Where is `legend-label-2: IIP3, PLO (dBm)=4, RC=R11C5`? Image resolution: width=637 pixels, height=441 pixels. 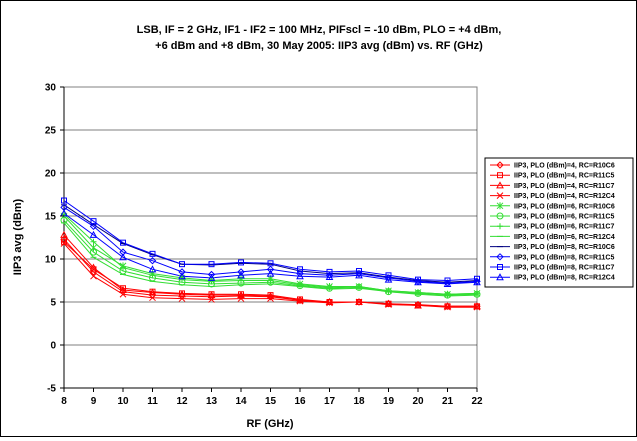
legend-label-2: IIP3, PLO (dBm)=4, RC=R11C5 is located at coordinates (564, 176).